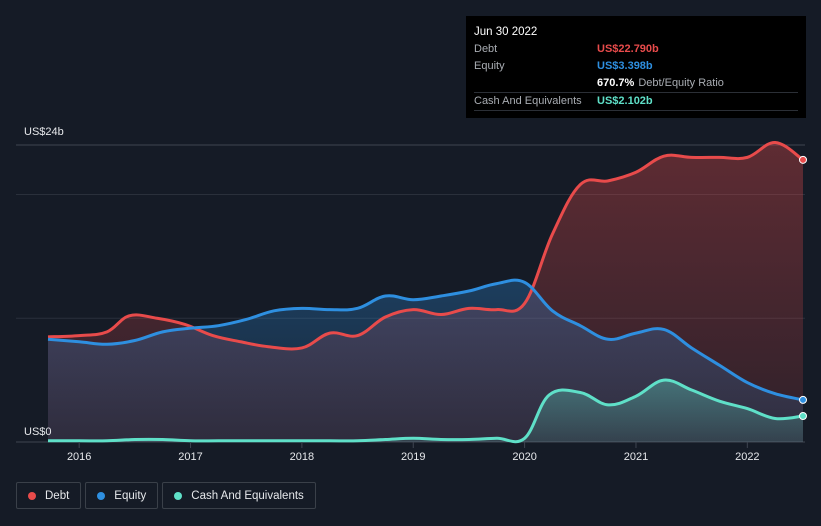 This screenshot has height=526, width=821. What do you see at coordinates (101, 495) in the screenshot?
I see `legend-dot-equity-icon` at bounding box center [101, 495].